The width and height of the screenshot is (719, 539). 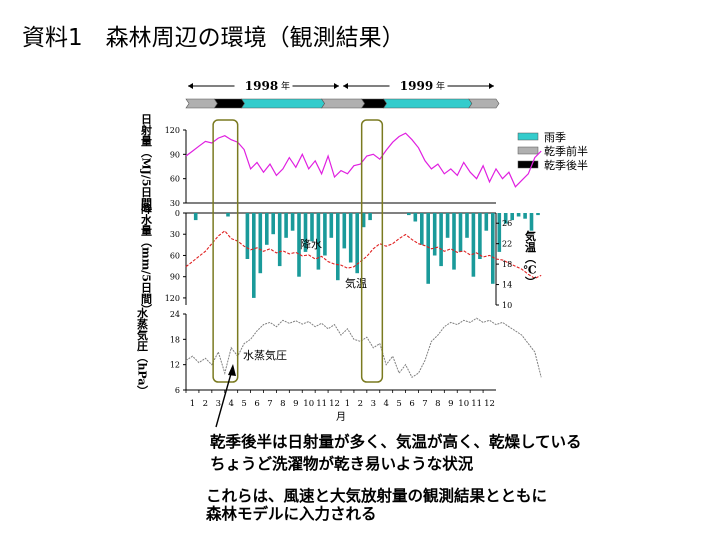 What do you see at coordinates (416, 86) in the screenshot?
I see `year-label: 1999` at bounding box center [416, 86].